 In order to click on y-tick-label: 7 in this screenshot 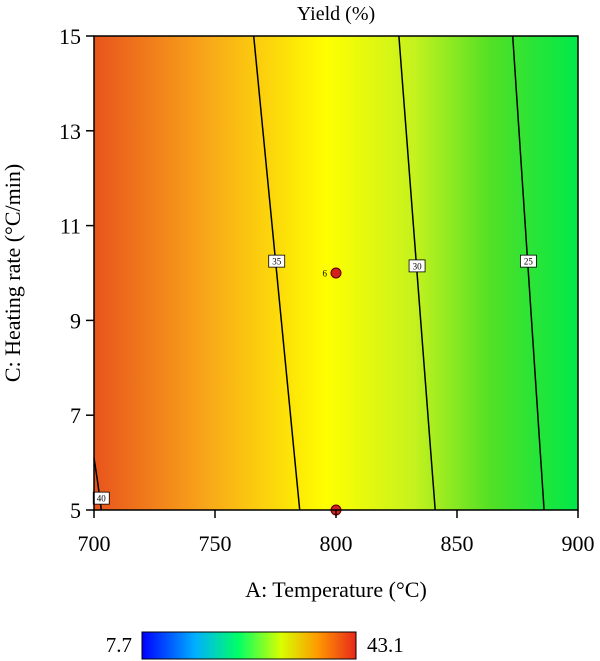, I will do `click(75, 415)`.